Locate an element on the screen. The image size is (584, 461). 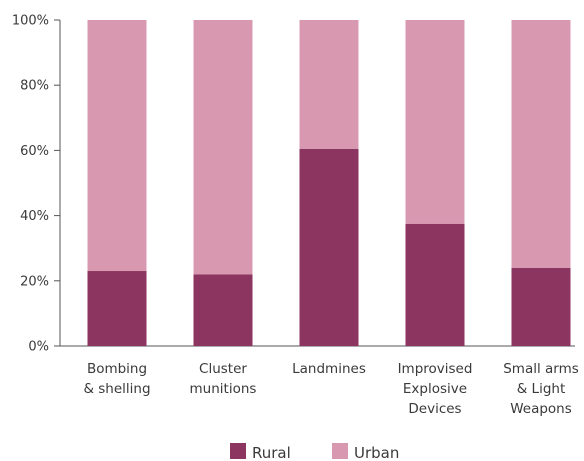
y-tick-label: 20% is located at coordinates (34, 281).